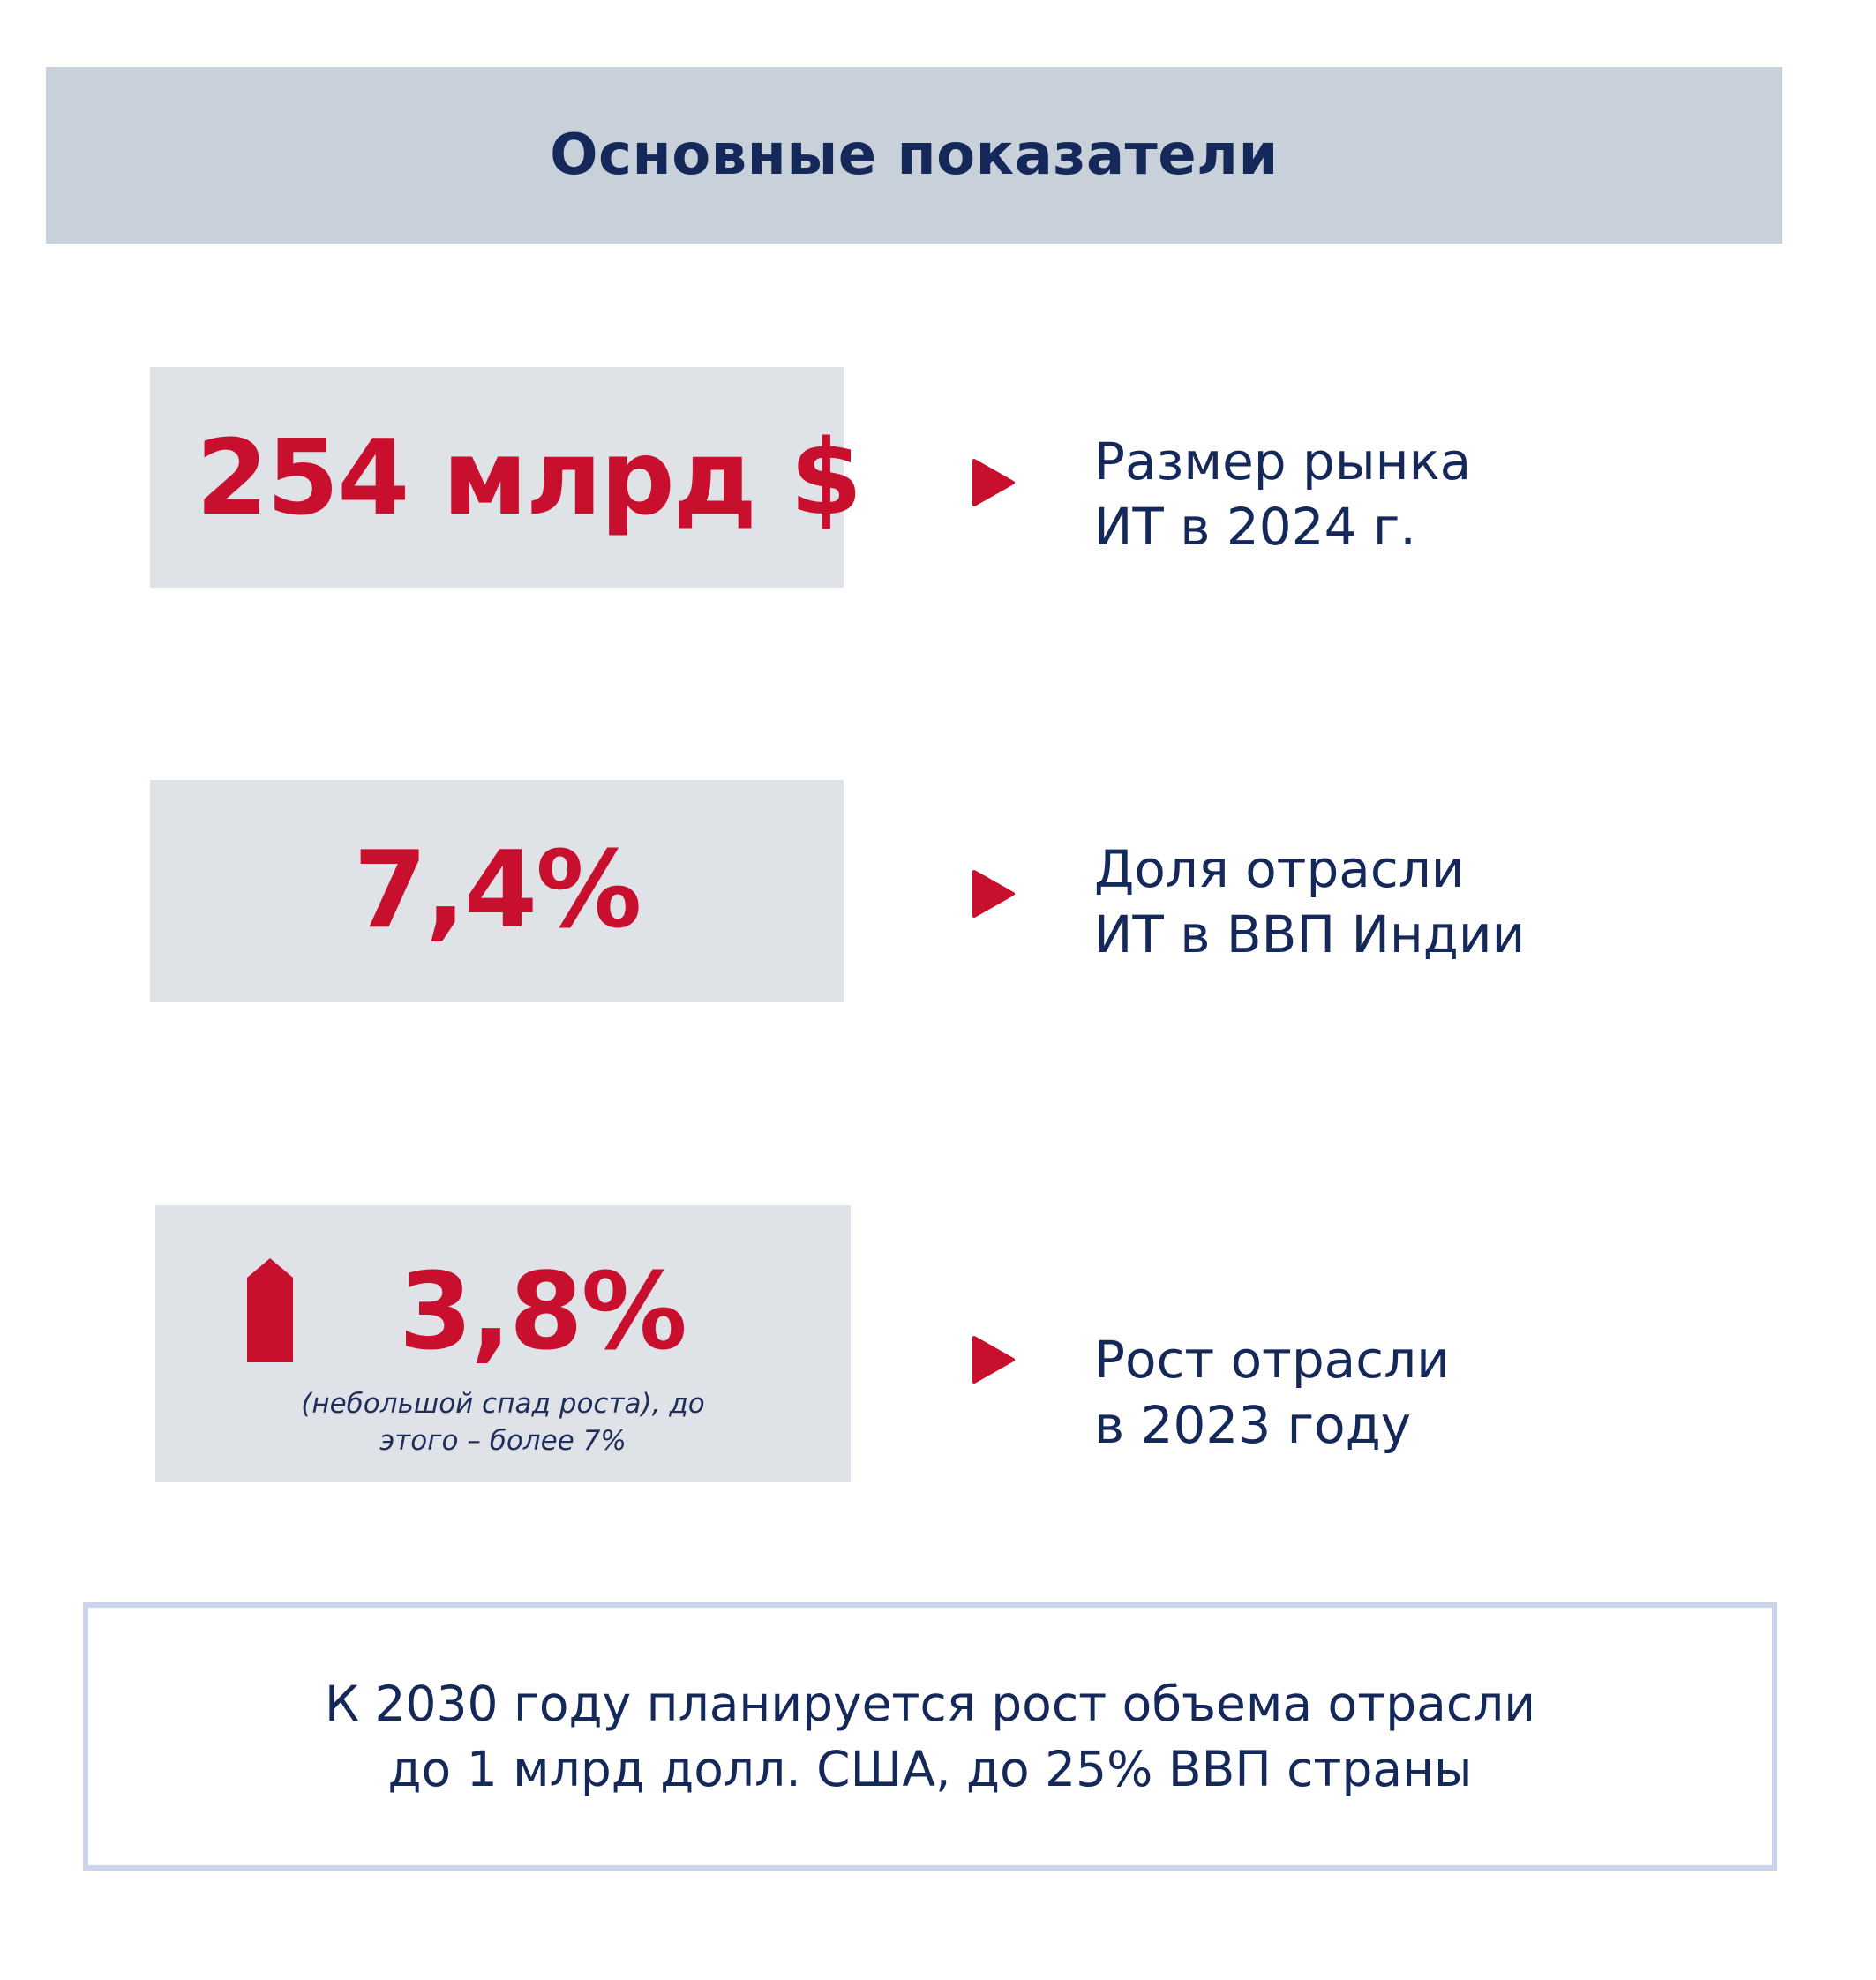 This screenshot has height=1980, width=1876. Describe the element at coordinates (1310, 934) in the screenshot. I see `metric-label-line: ИТ в ВВП Индии` at that location.